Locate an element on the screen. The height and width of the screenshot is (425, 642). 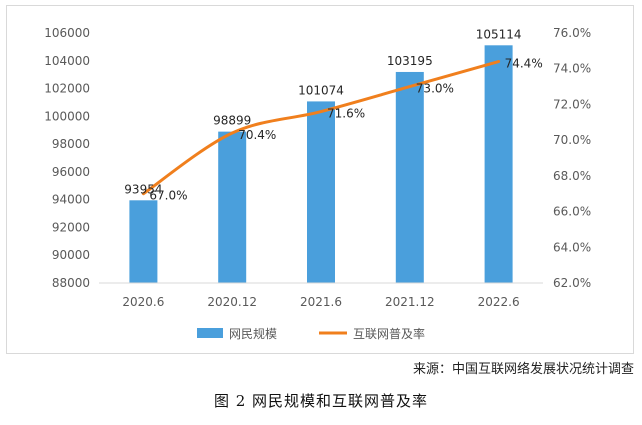
legend-label-line: 互联网普及率 is located at coordinates (389, 333).